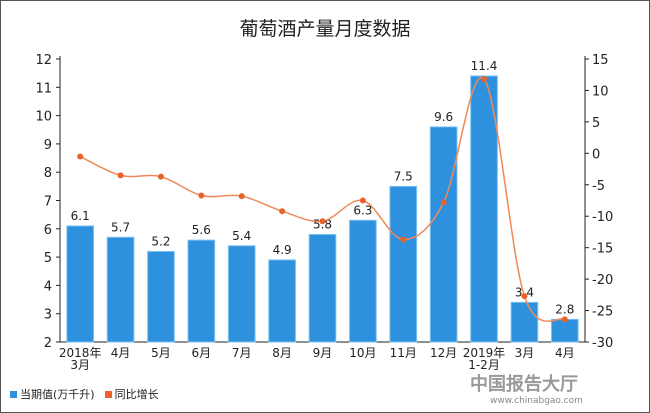 This screenshot has width=650, height=413. I want to click on y2-tick-label: -5, so click(598, 186).